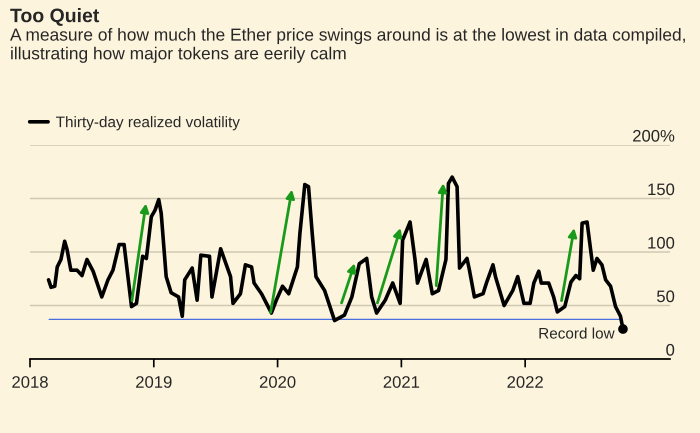  Describe the element at coordinates (278, 382) in the screenshot. I see `x-tick-label: 2020` at that location.